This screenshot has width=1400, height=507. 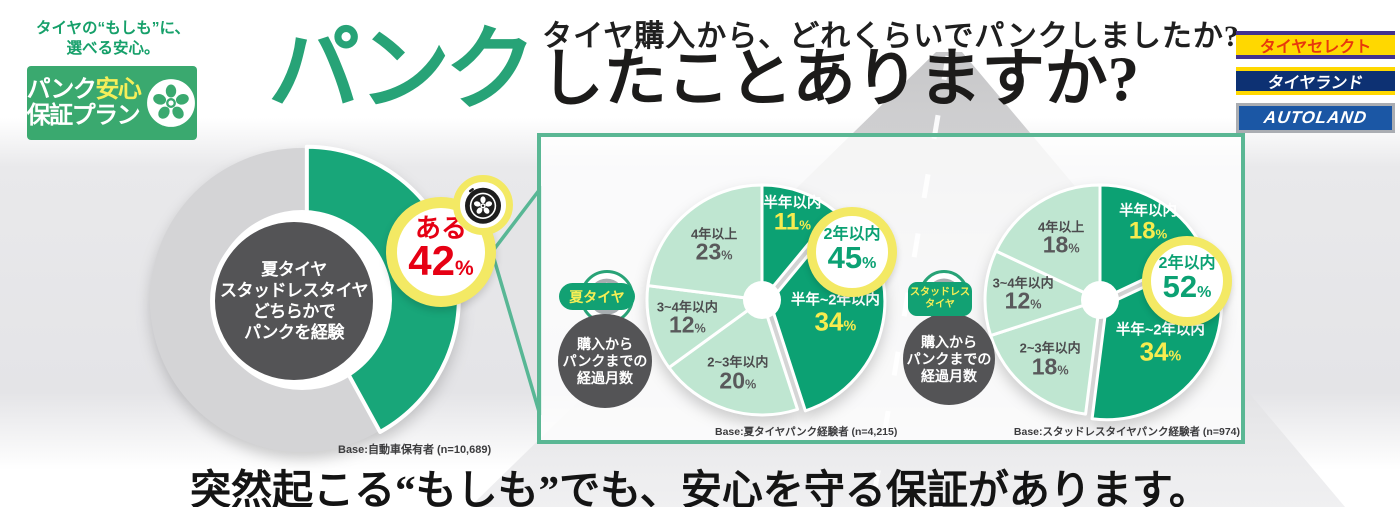 What do you see at coordinates (940, 299) in the screenshot?
I see `studless-tire-type-pill: スタッドレス タイヤ` at bounding box center [940, 299].